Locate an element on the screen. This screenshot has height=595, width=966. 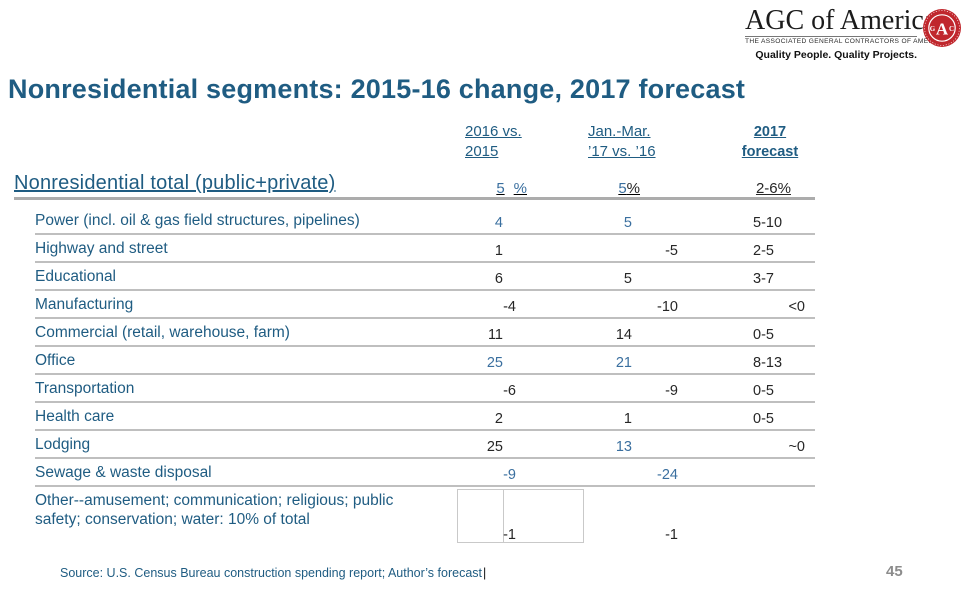
cell-jan-mar-17-vs-16: 13 is located at coordinates (597, 444).